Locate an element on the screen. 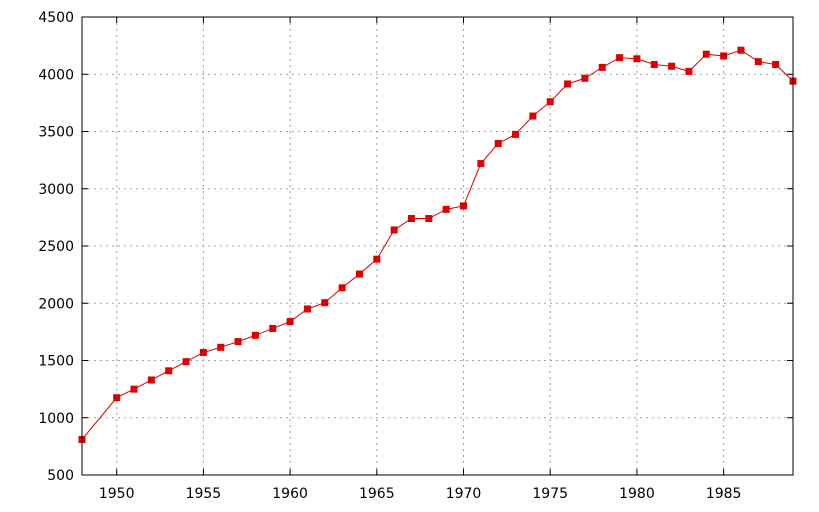 The image size is (819, 512). data-point-1969 is located at coordinates (446, 209).